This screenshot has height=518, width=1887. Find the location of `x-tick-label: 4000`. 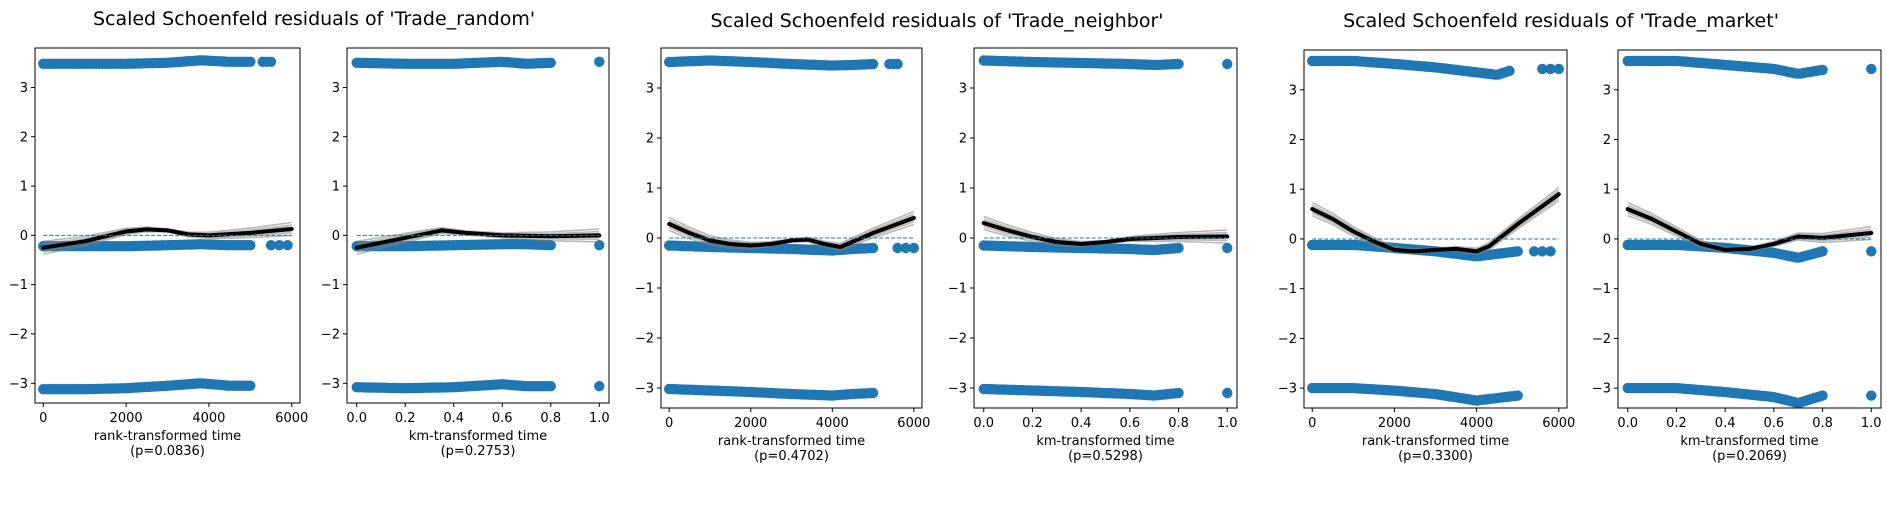

x-tick-label: 4000 is located at coordinates (832, 423).